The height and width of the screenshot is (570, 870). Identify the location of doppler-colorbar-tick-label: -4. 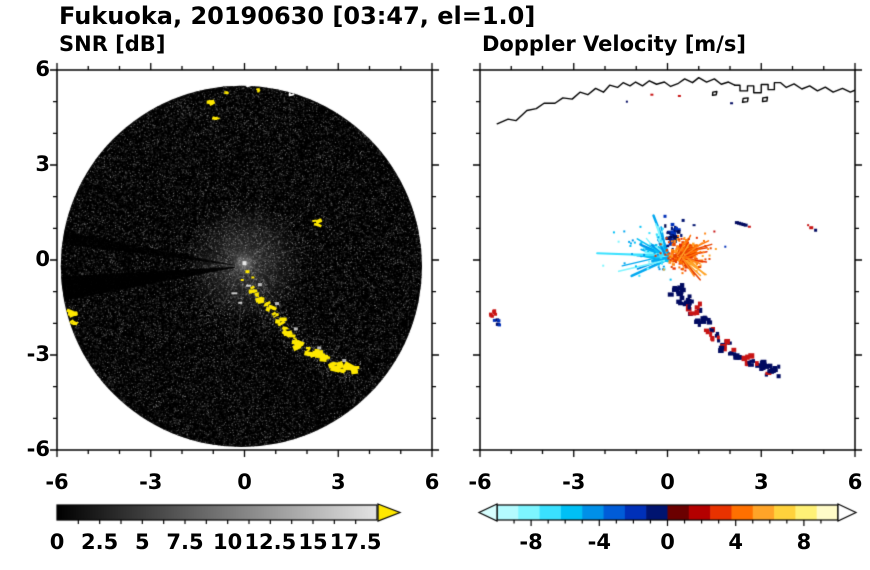
(599, 542).